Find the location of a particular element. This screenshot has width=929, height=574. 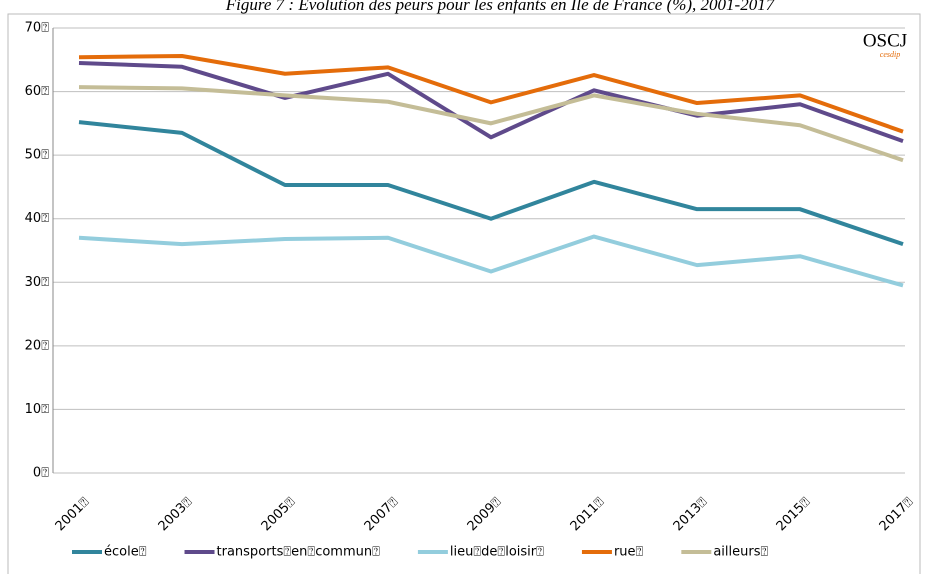

y-tick-label: 40⍰ is located at coordinates (37, 218).